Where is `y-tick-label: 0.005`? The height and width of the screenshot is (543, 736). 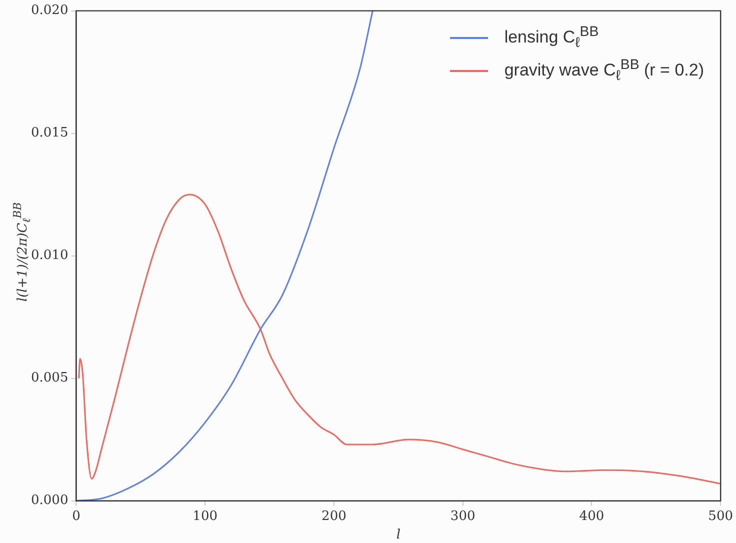
y-tick-label: 0.005 is located at coordinates (49, 378).